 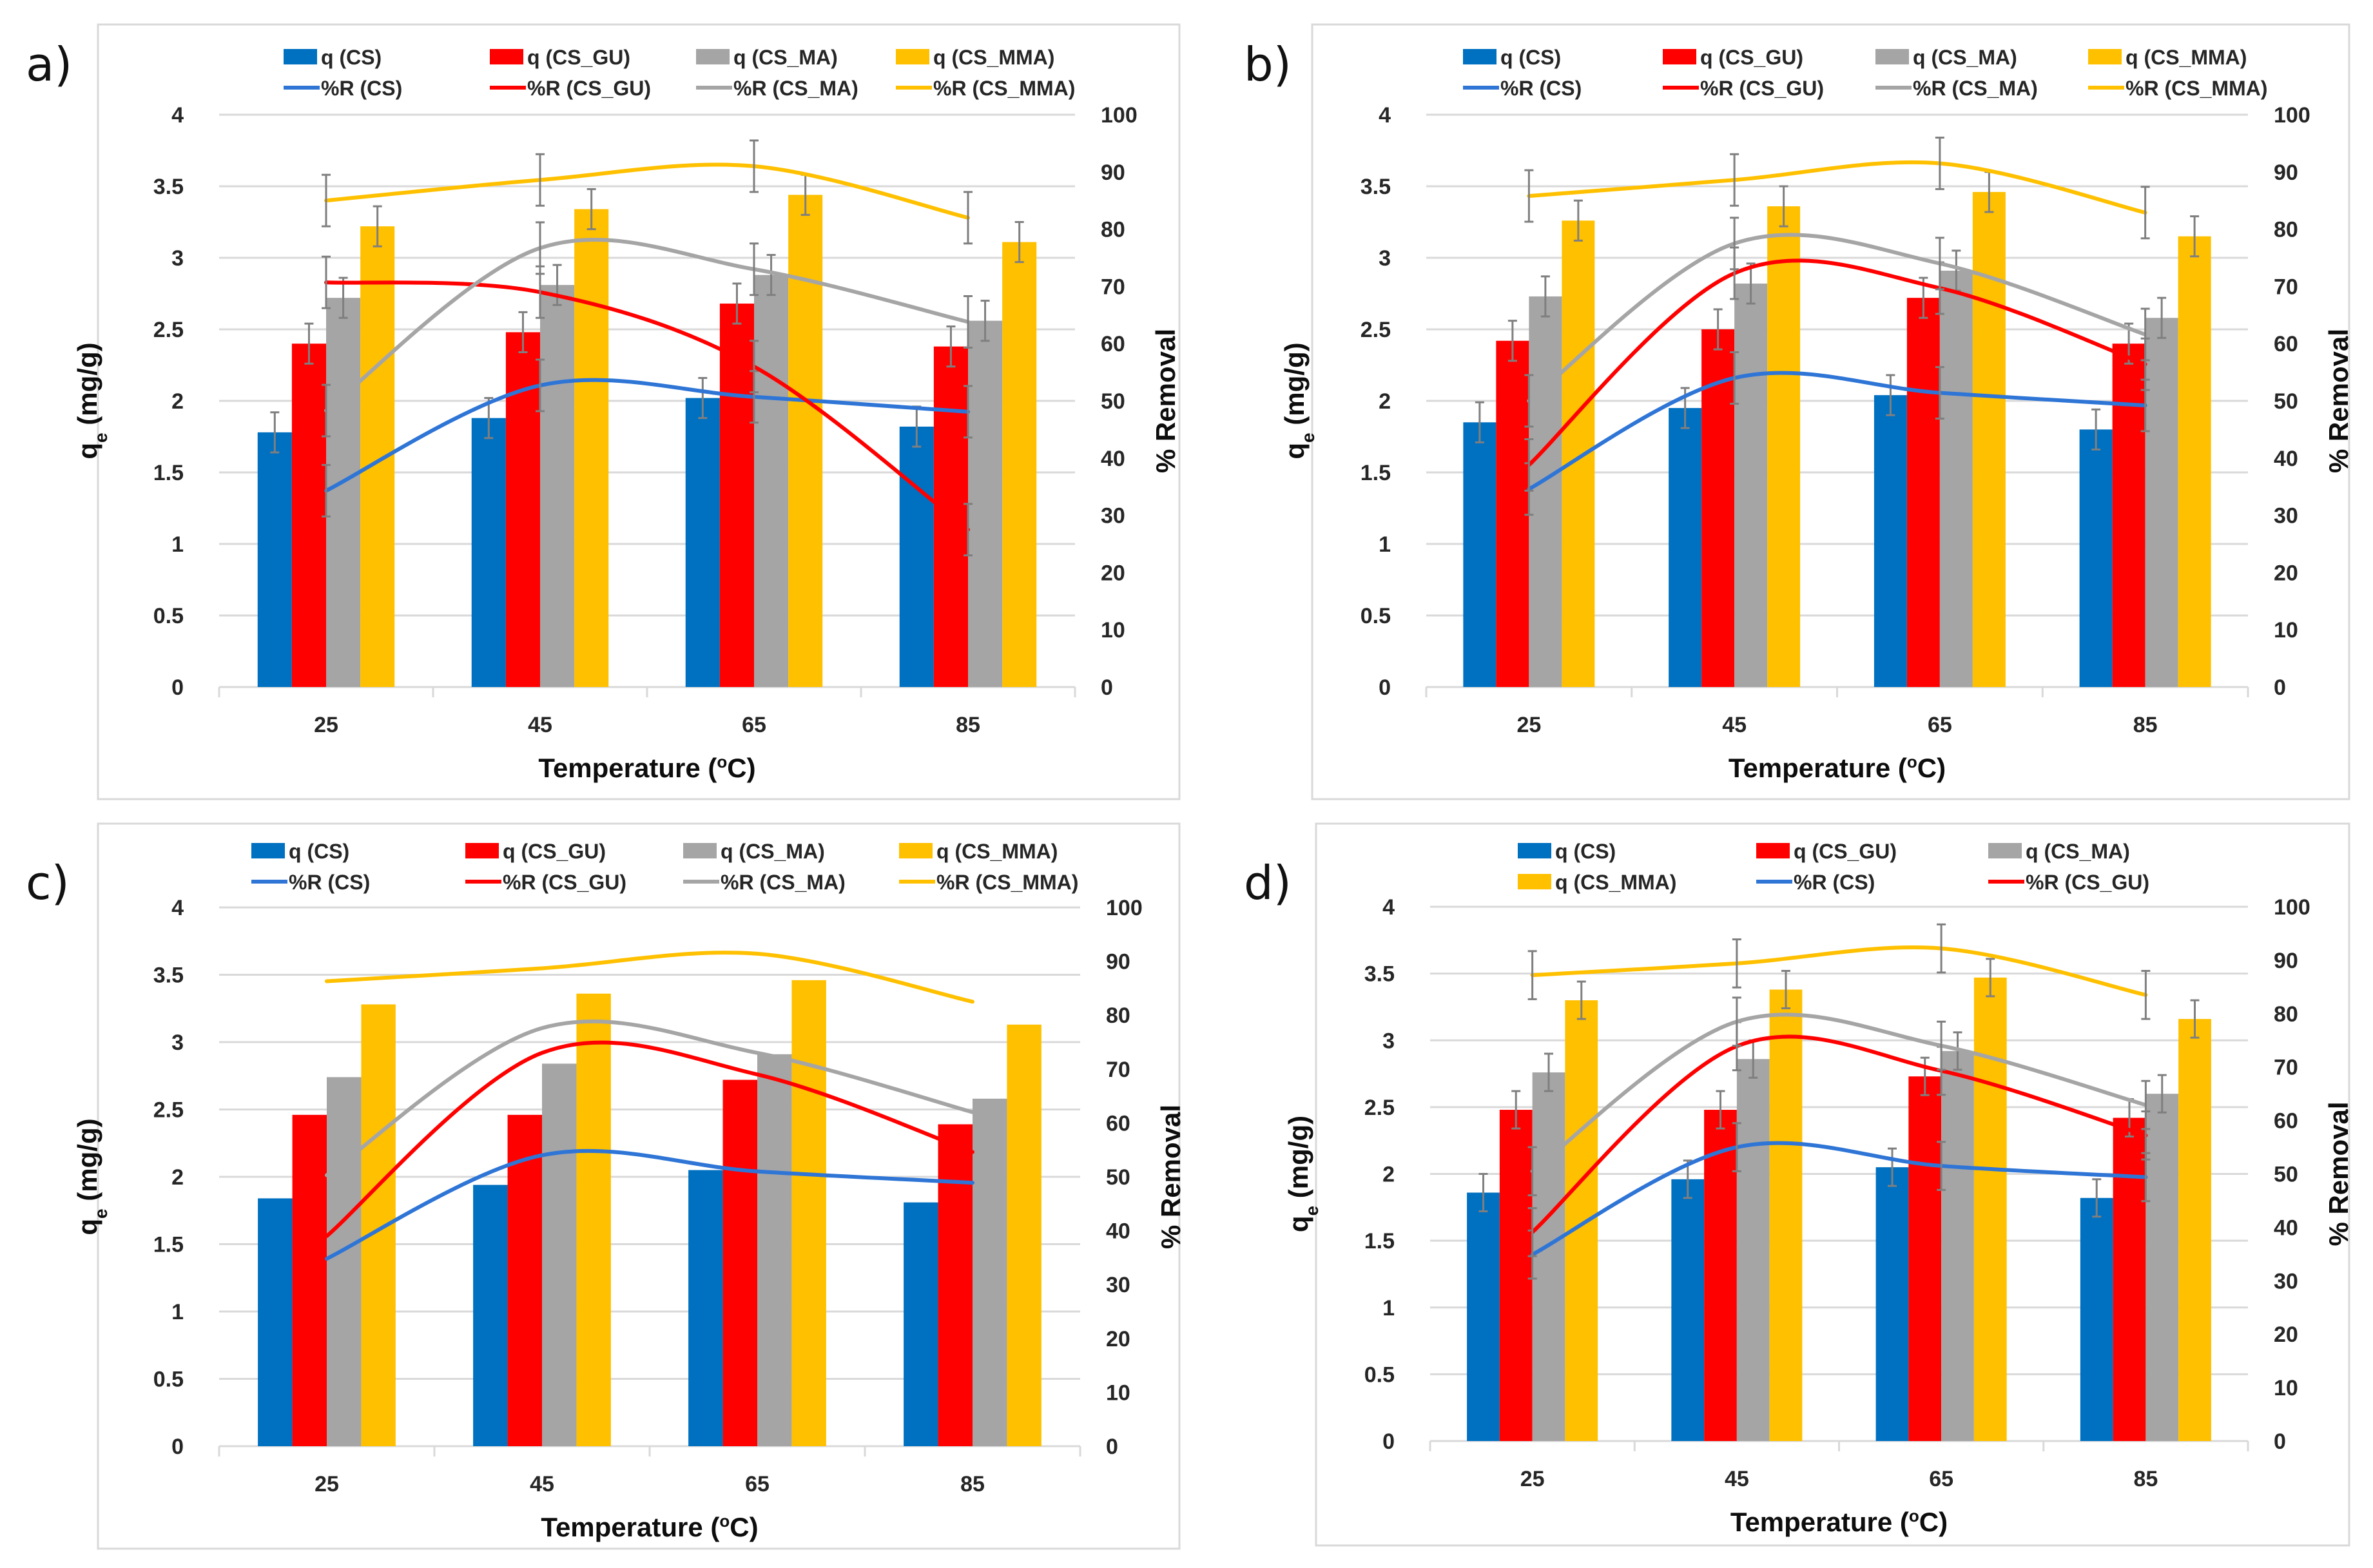 I want to click on legend-label: q (CS_MA), so click(x=1965, y=57).